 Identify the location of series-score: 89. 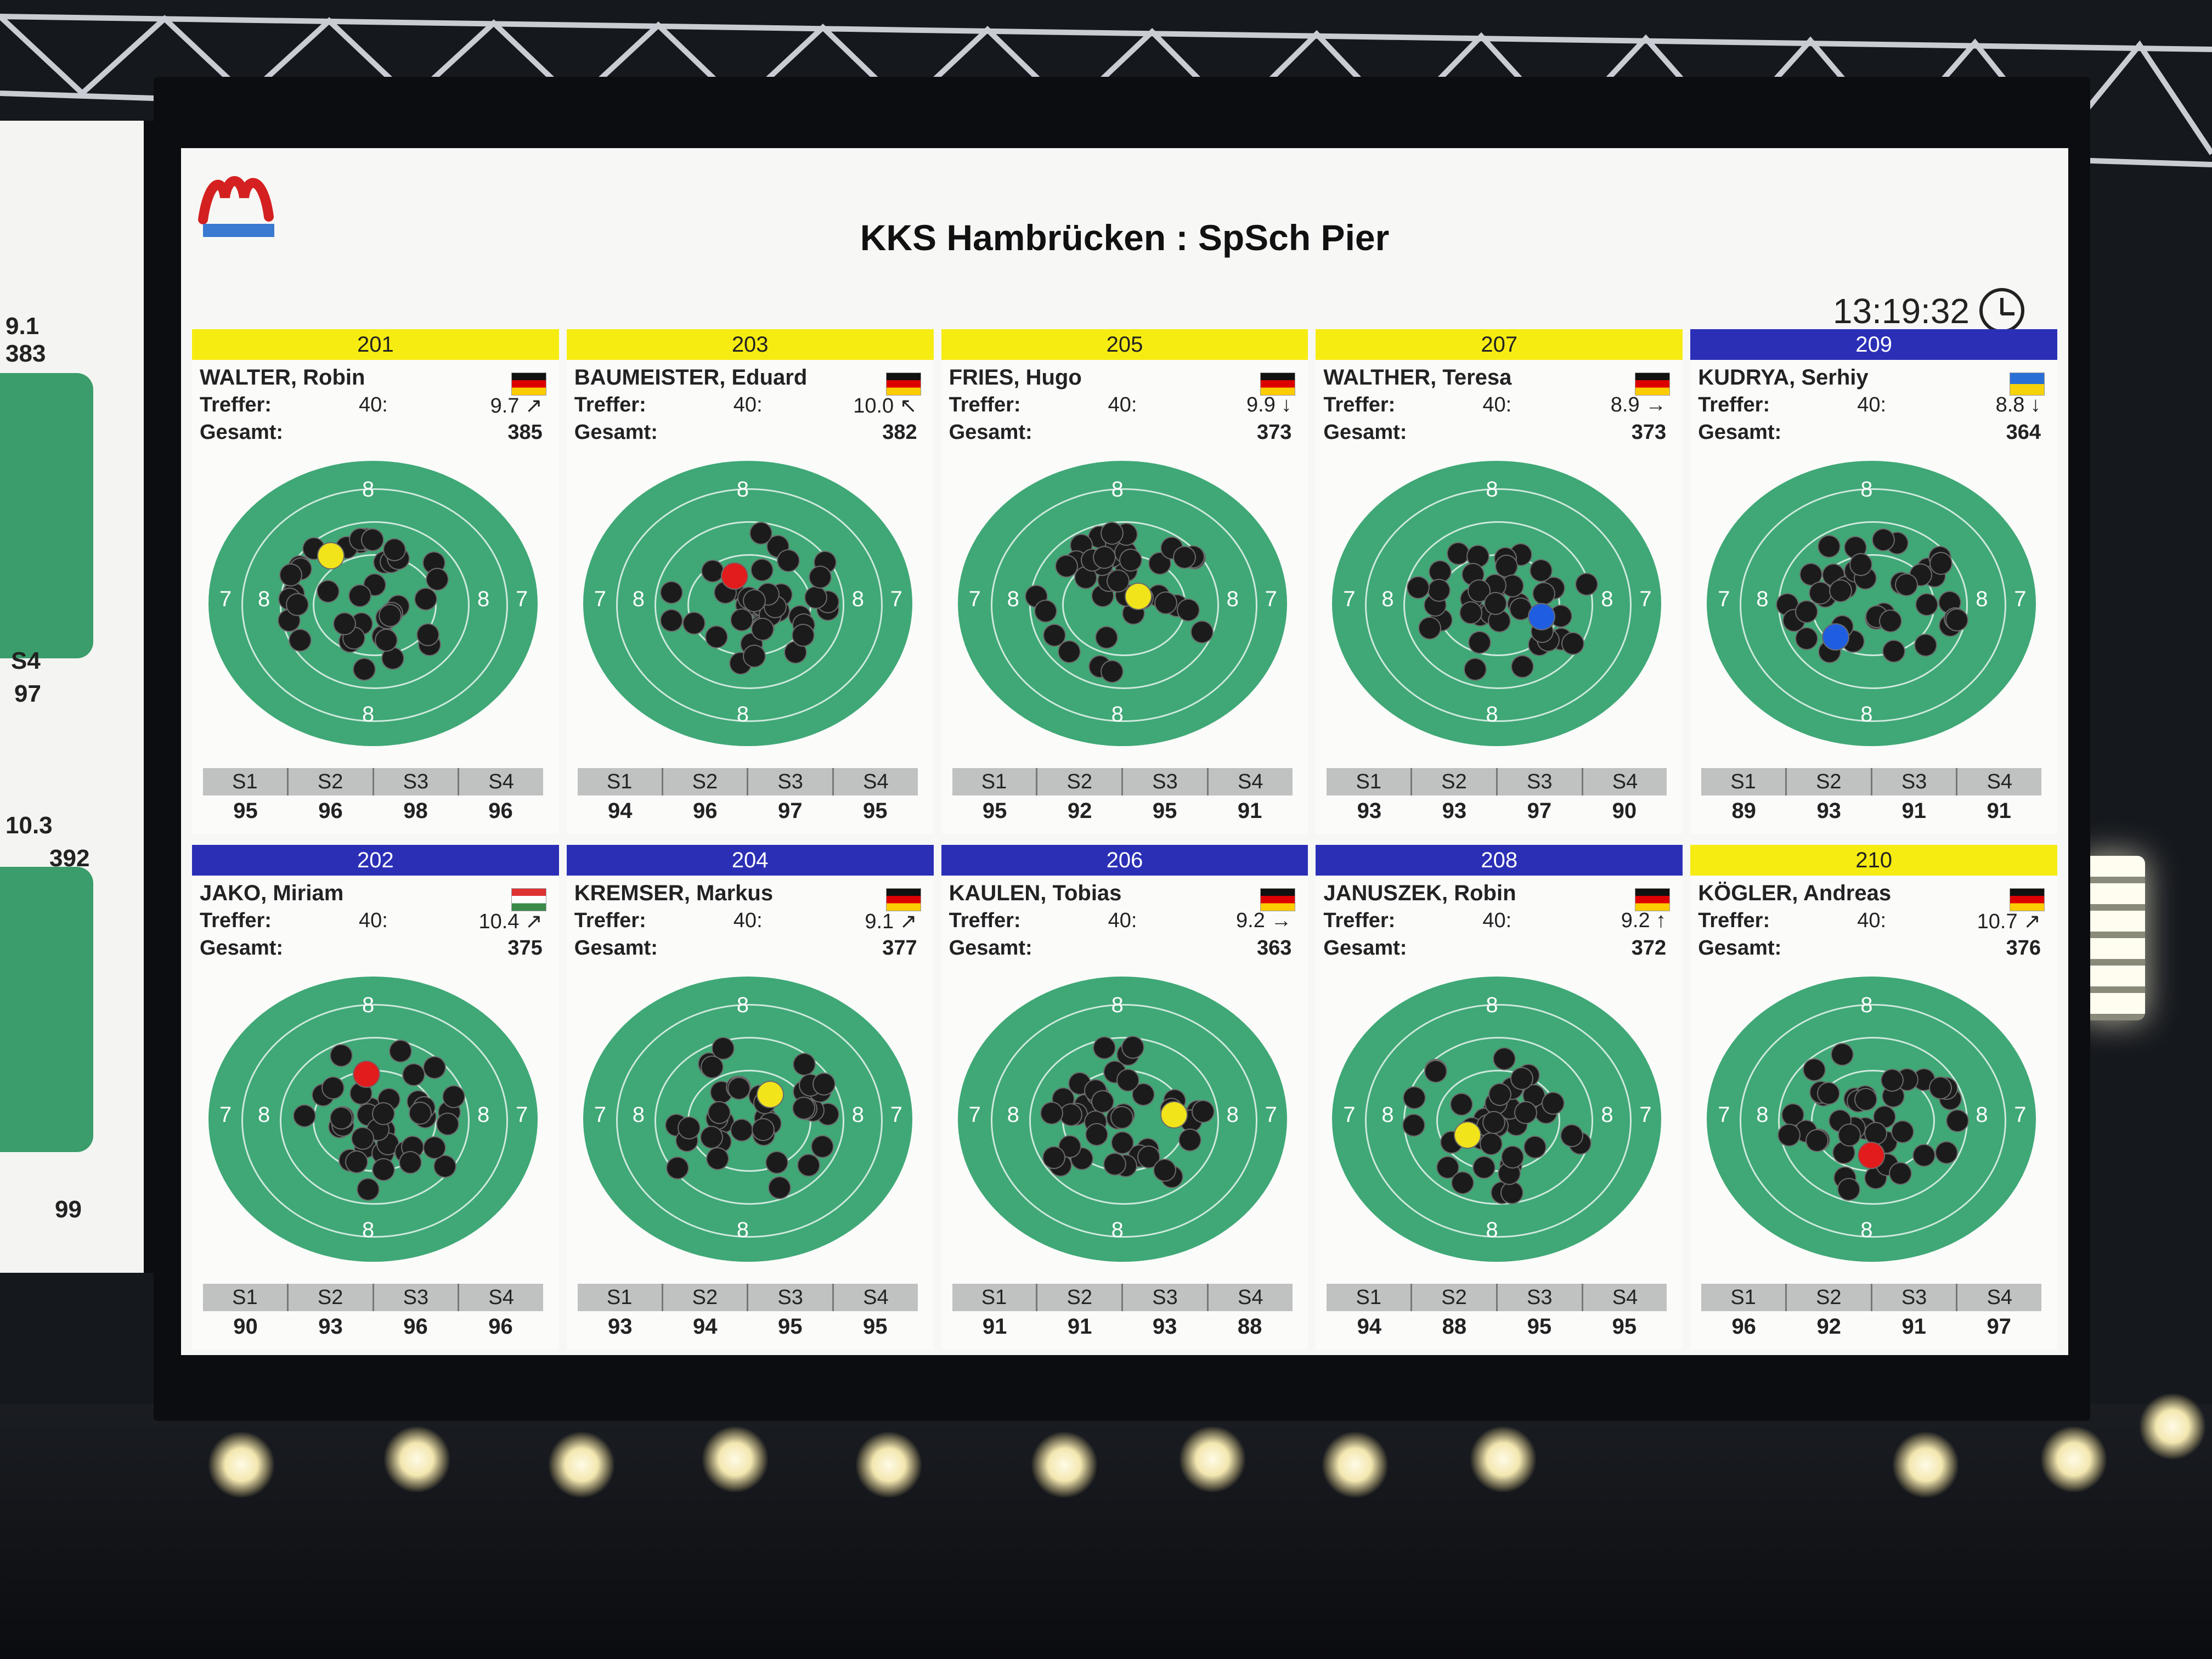
(1744, 811).